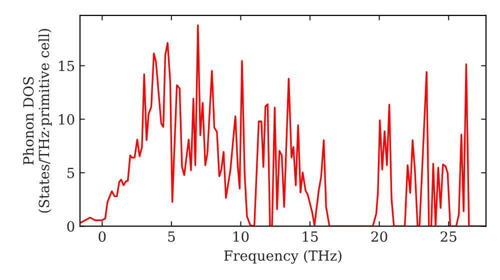 The width and height of the screenshot is (500, 280). Describe the element at coordinates (66, 66) in the screenshot. I see `y-tick-label: 15` at that location.